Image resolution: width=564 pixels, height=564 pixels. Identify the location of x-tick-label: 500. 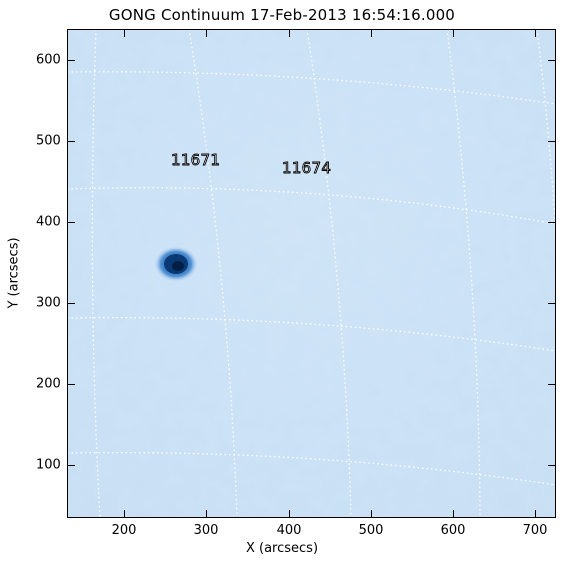
(371, 530).